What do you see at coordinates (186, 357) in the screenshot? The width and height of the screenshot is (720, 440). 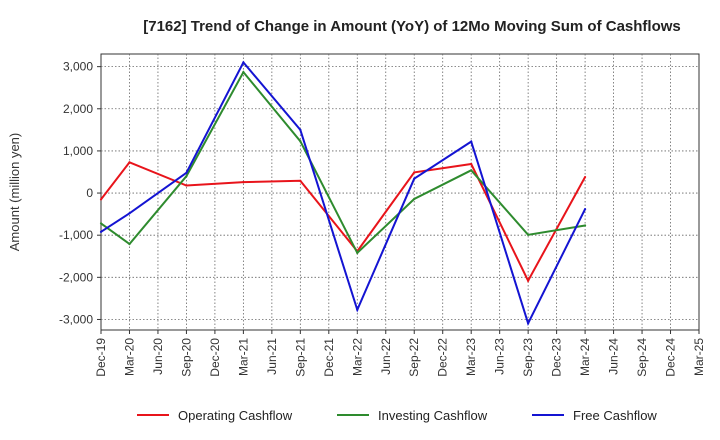 I see `x-tick-label: Sep-20` at bounding box center [186, 357].